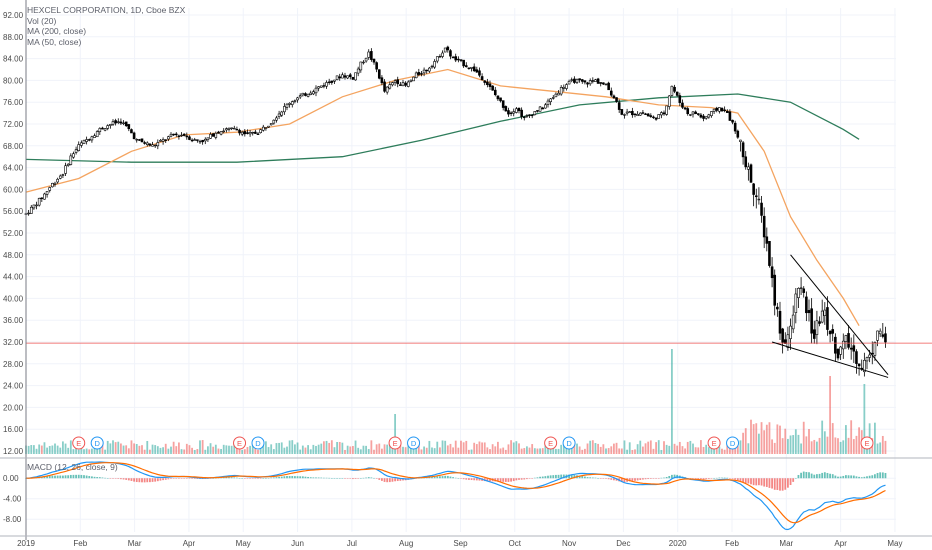 Image resolution: width=932 pixels, height=550 pixels. I want to click on time-tick-label: Nov, so click(569, 543).